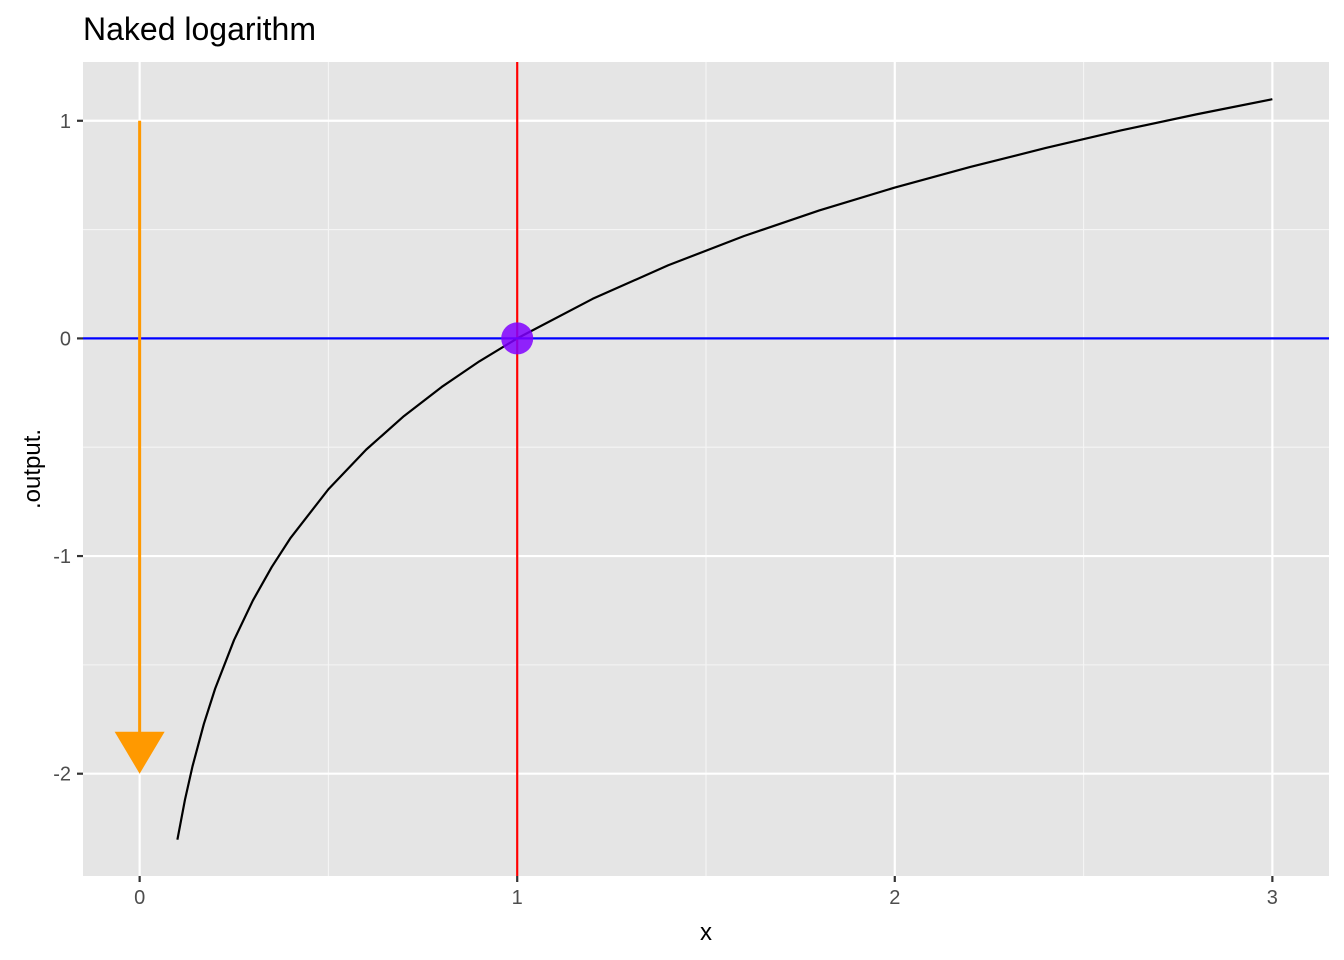 The width and height of the screenshot is (1344, 960). Describe the element at coordinates (706, 932) in the screenshot. I see `x-axis-title: x` at that location.